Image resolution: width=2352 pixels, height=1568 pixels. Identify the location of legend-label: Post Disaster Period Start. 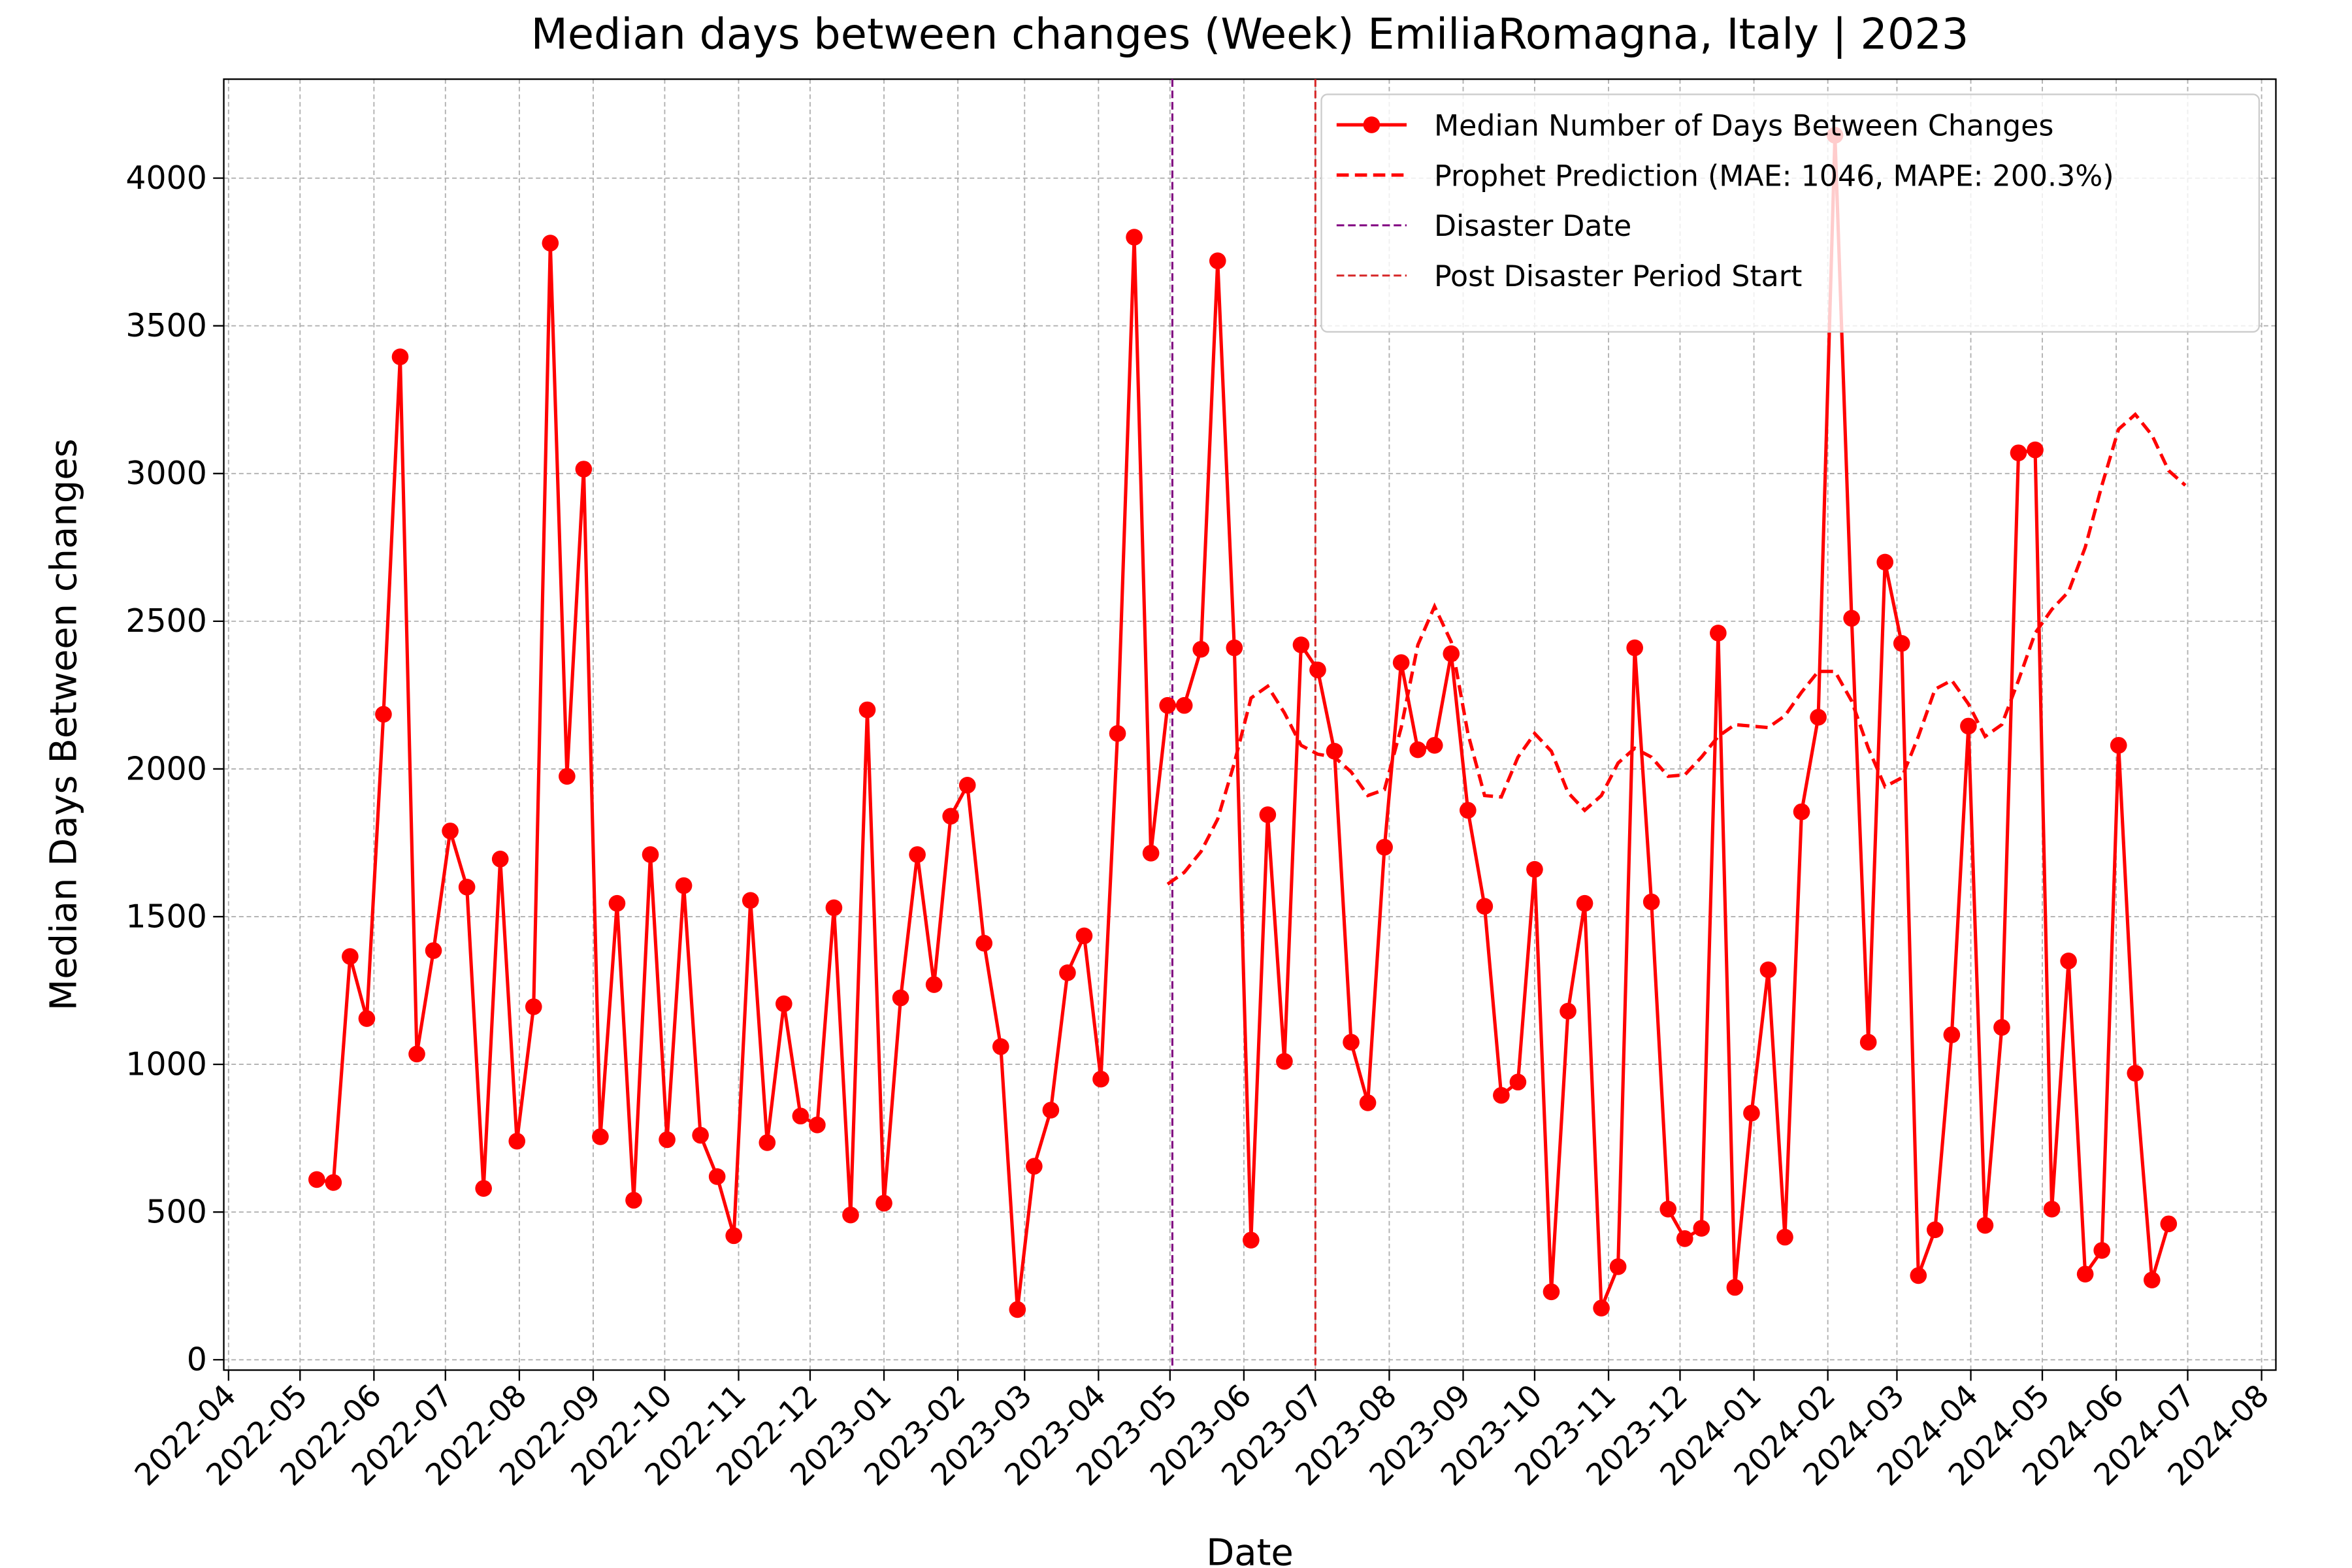
(1618, 276).